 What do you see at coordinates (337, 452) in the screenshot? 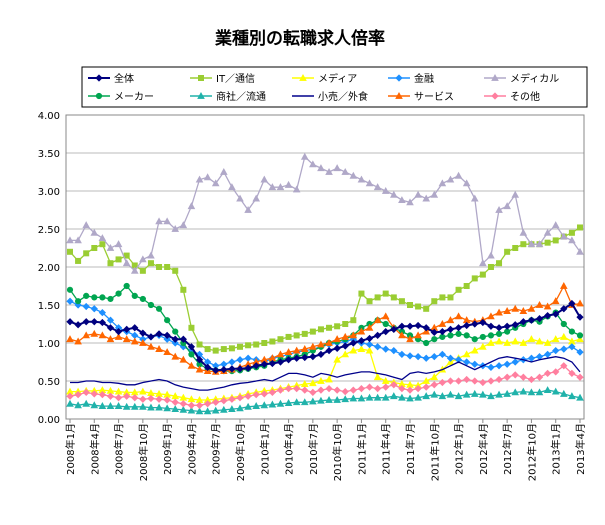
I see `x-tick-label: 2010年10月` at bounding box center [337, 452].